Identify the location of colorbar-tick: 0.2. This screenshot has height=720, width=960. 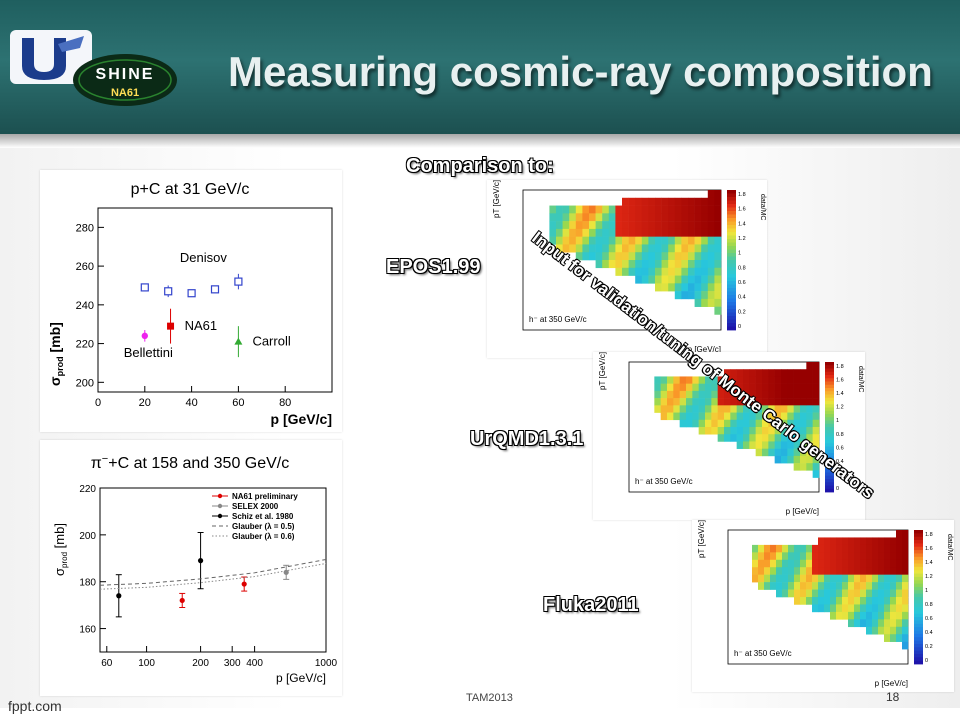
(742, 312).